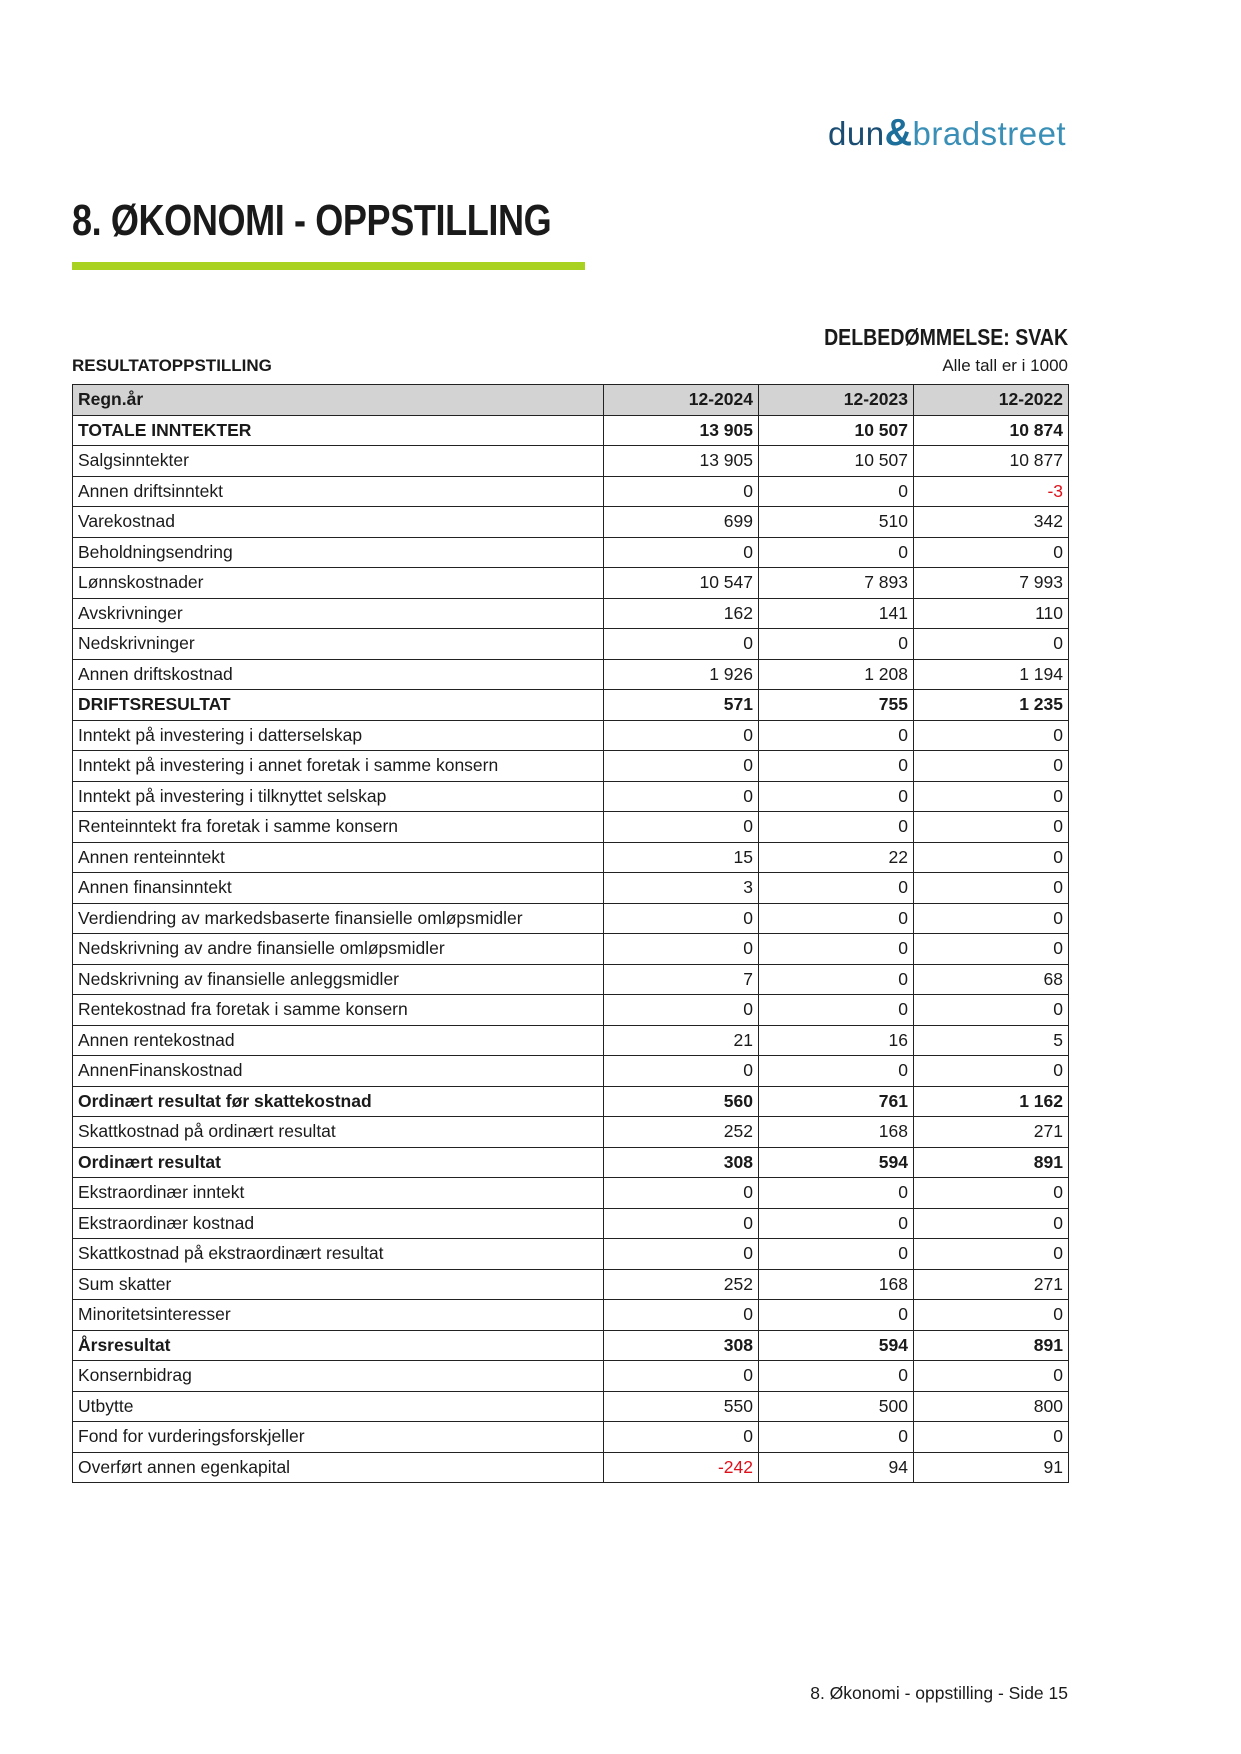  Describe the element at coordinates (338, 583) in the screenshot. I see `row-label: Lønnskostnader` at that location.